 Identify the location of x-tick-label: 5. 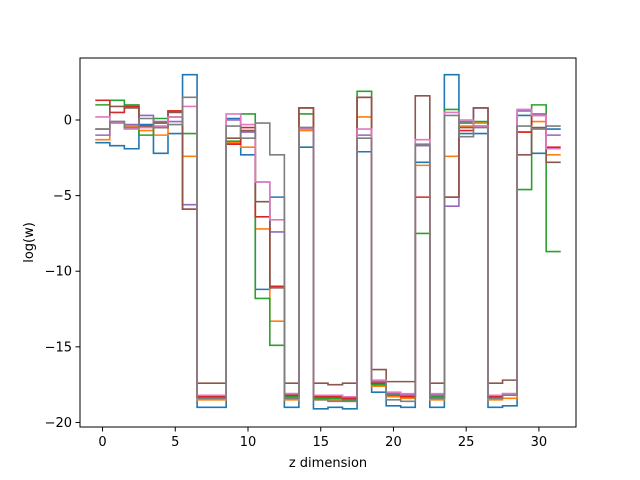
(175, 442).